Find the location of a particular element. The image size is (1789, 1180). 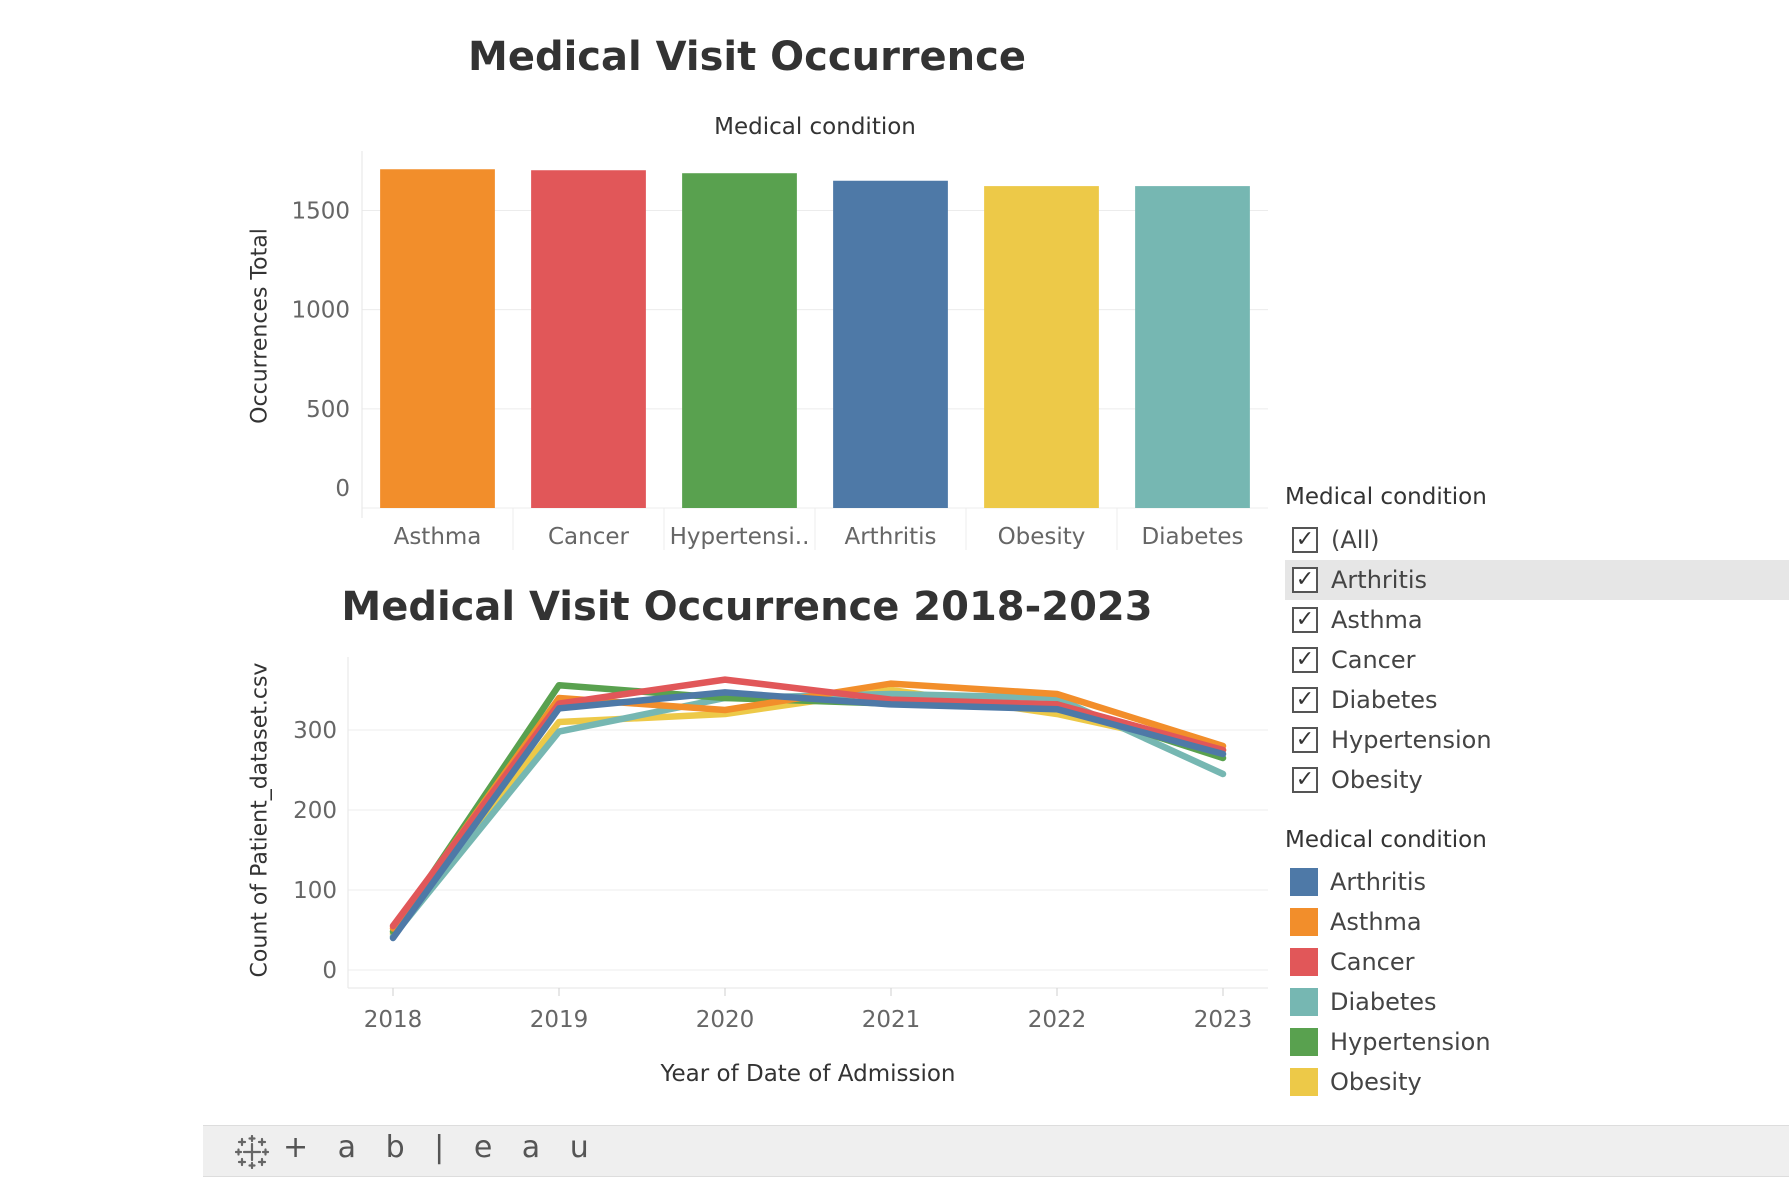

tableau-footer: + a b | e a u is located at coordinates (996, 1151).